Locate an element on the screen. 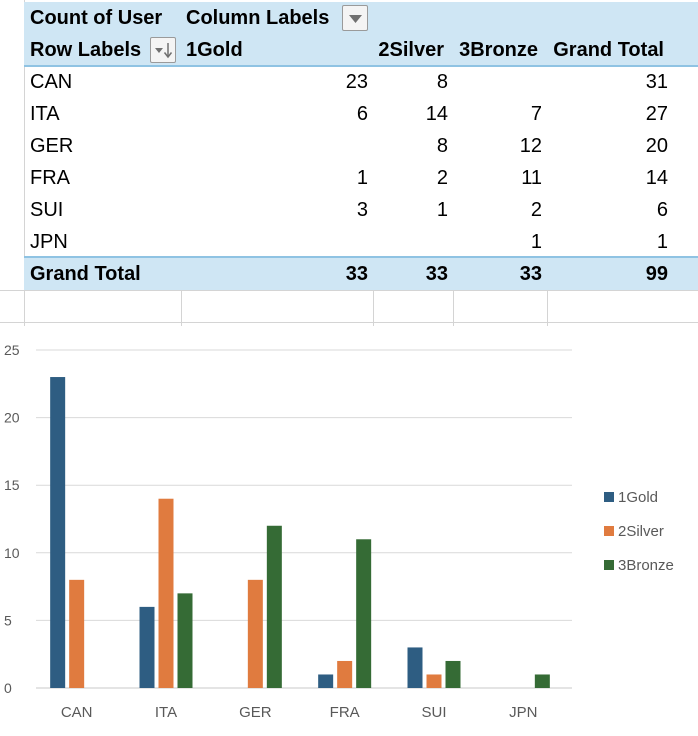 The width and height of the screenshot is (698, 736). col-header-total: Grand Total is located at coordinates (608, 50).